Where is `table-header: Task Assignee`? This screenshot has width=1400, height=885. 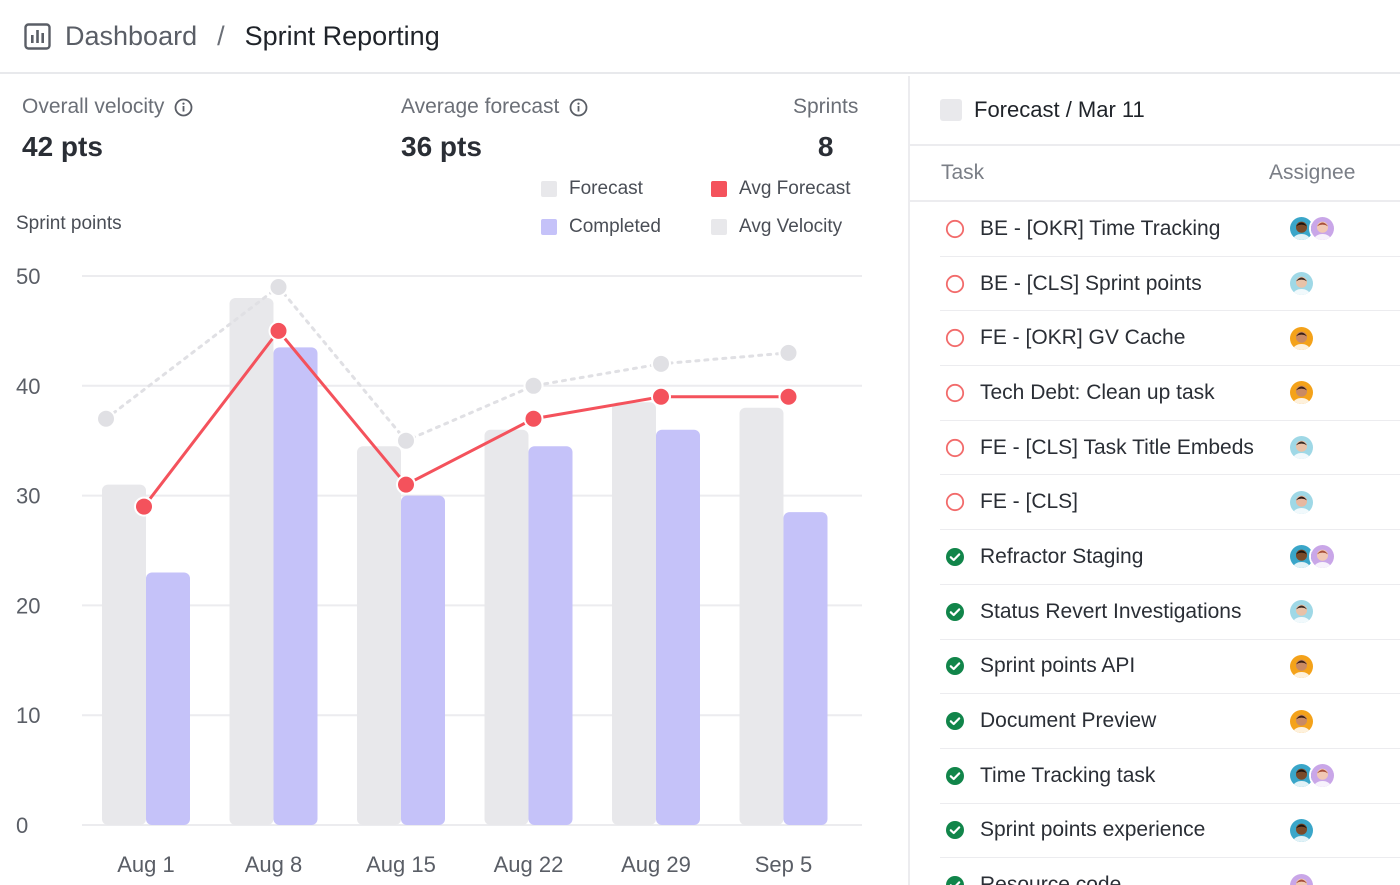 table-header: Task Assignee is located at coordinates (1155, 174).